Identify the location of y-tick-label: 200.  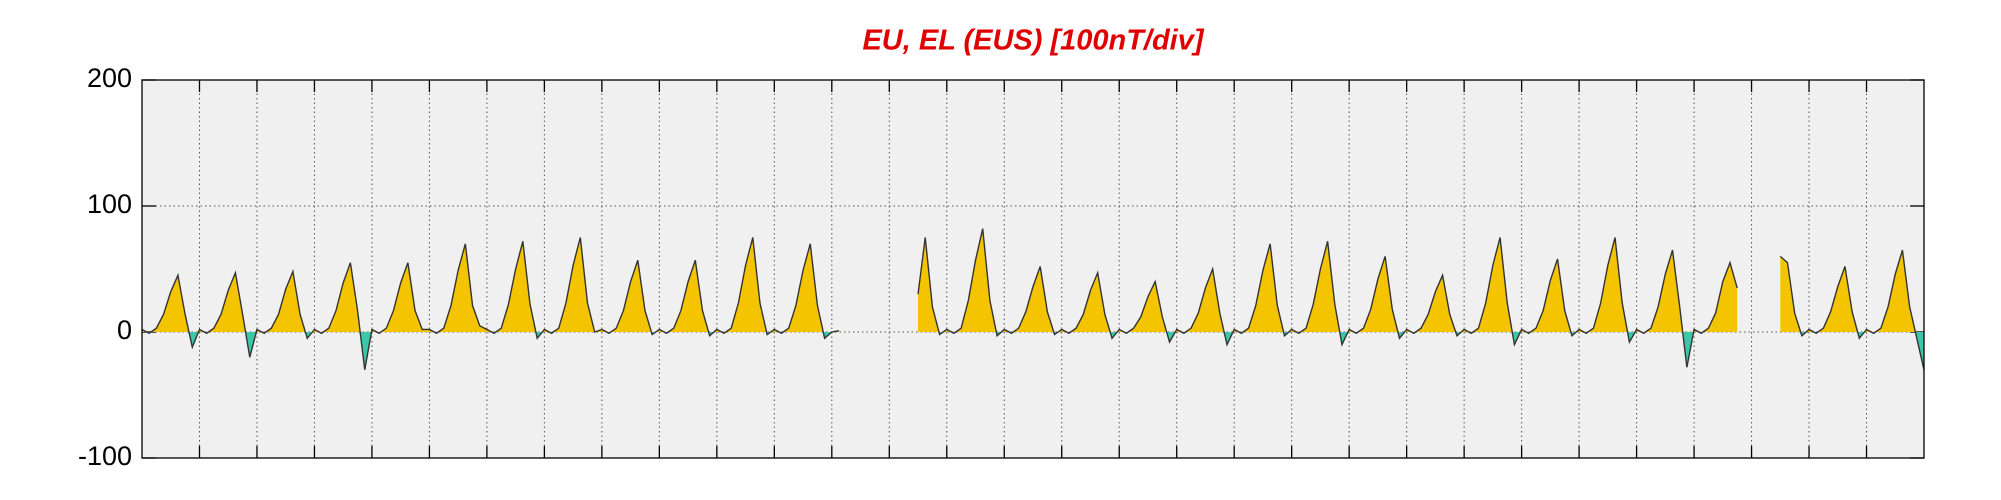
(109, 78).